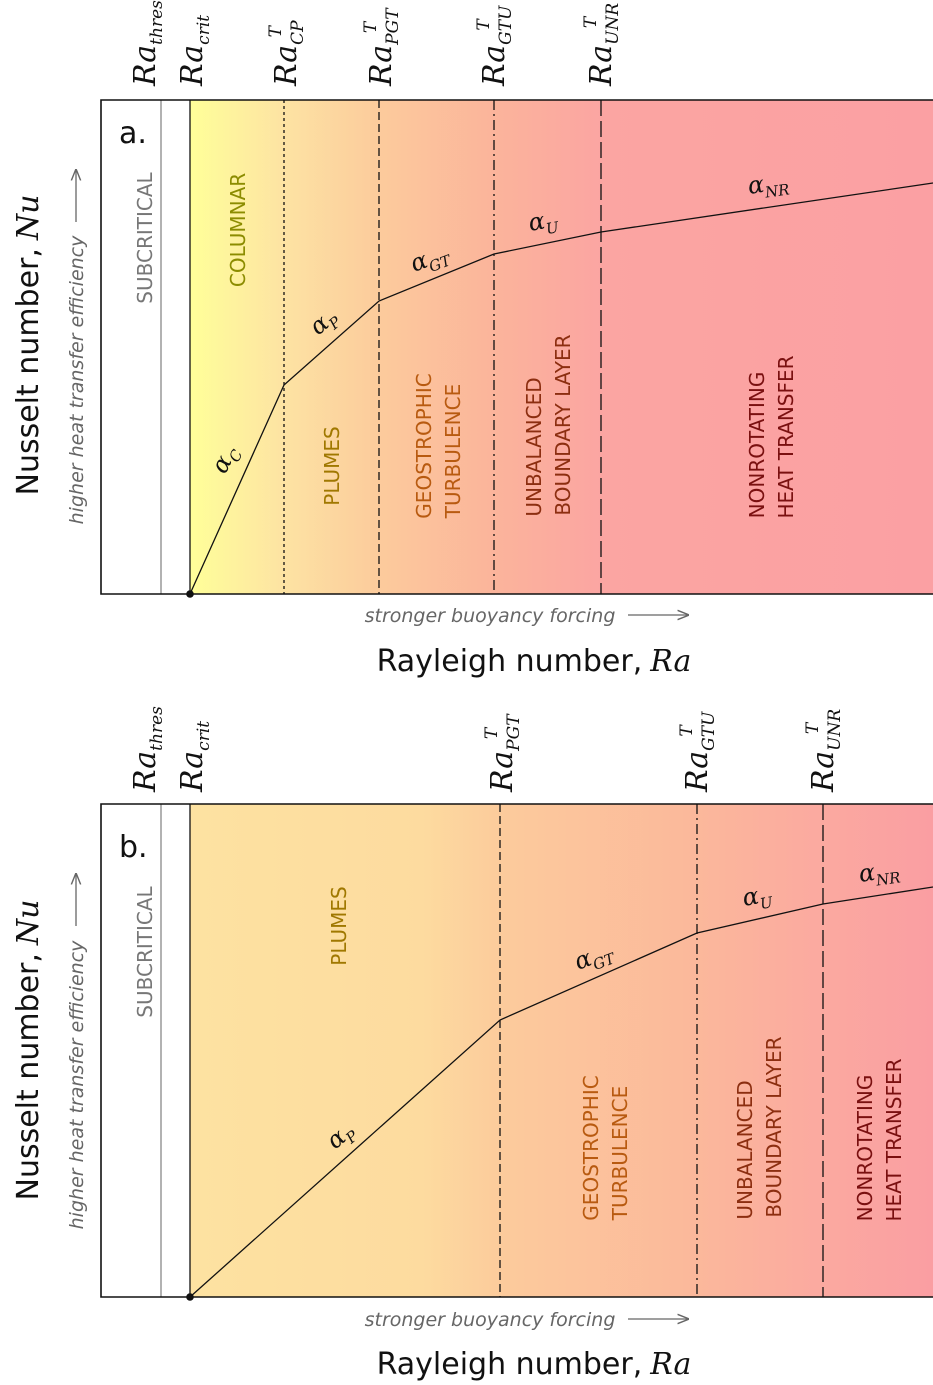 The height and width of the screenshot is (1385, 933). What do you see at coordinates (591, 1147) in the screenshot?
I see `regime-geostrophic-b-1: GEOSTROPHIC` at bounding box center [591, 1147].